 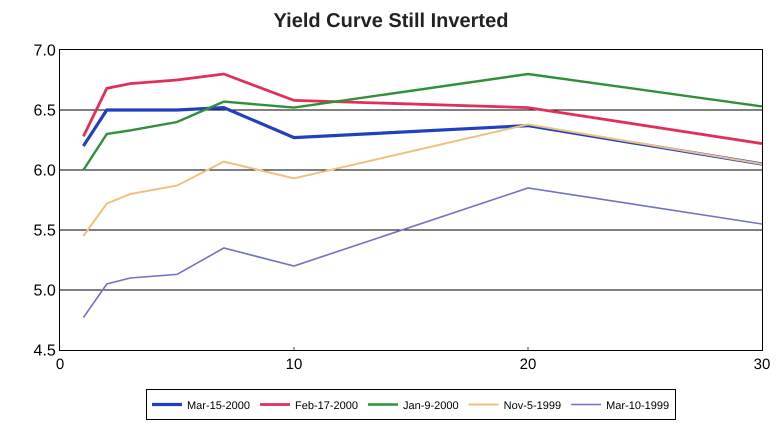 I want to click on x-tick-label: 0, so click(x=60, y=364).